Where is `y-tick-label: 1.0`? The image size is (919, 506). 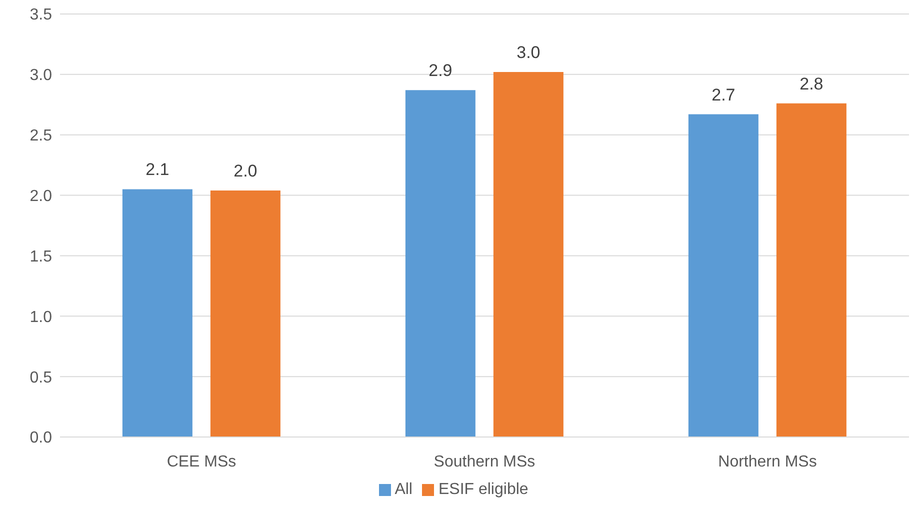 y-tick-label: 1.0 is located at coordinates (41, 317).